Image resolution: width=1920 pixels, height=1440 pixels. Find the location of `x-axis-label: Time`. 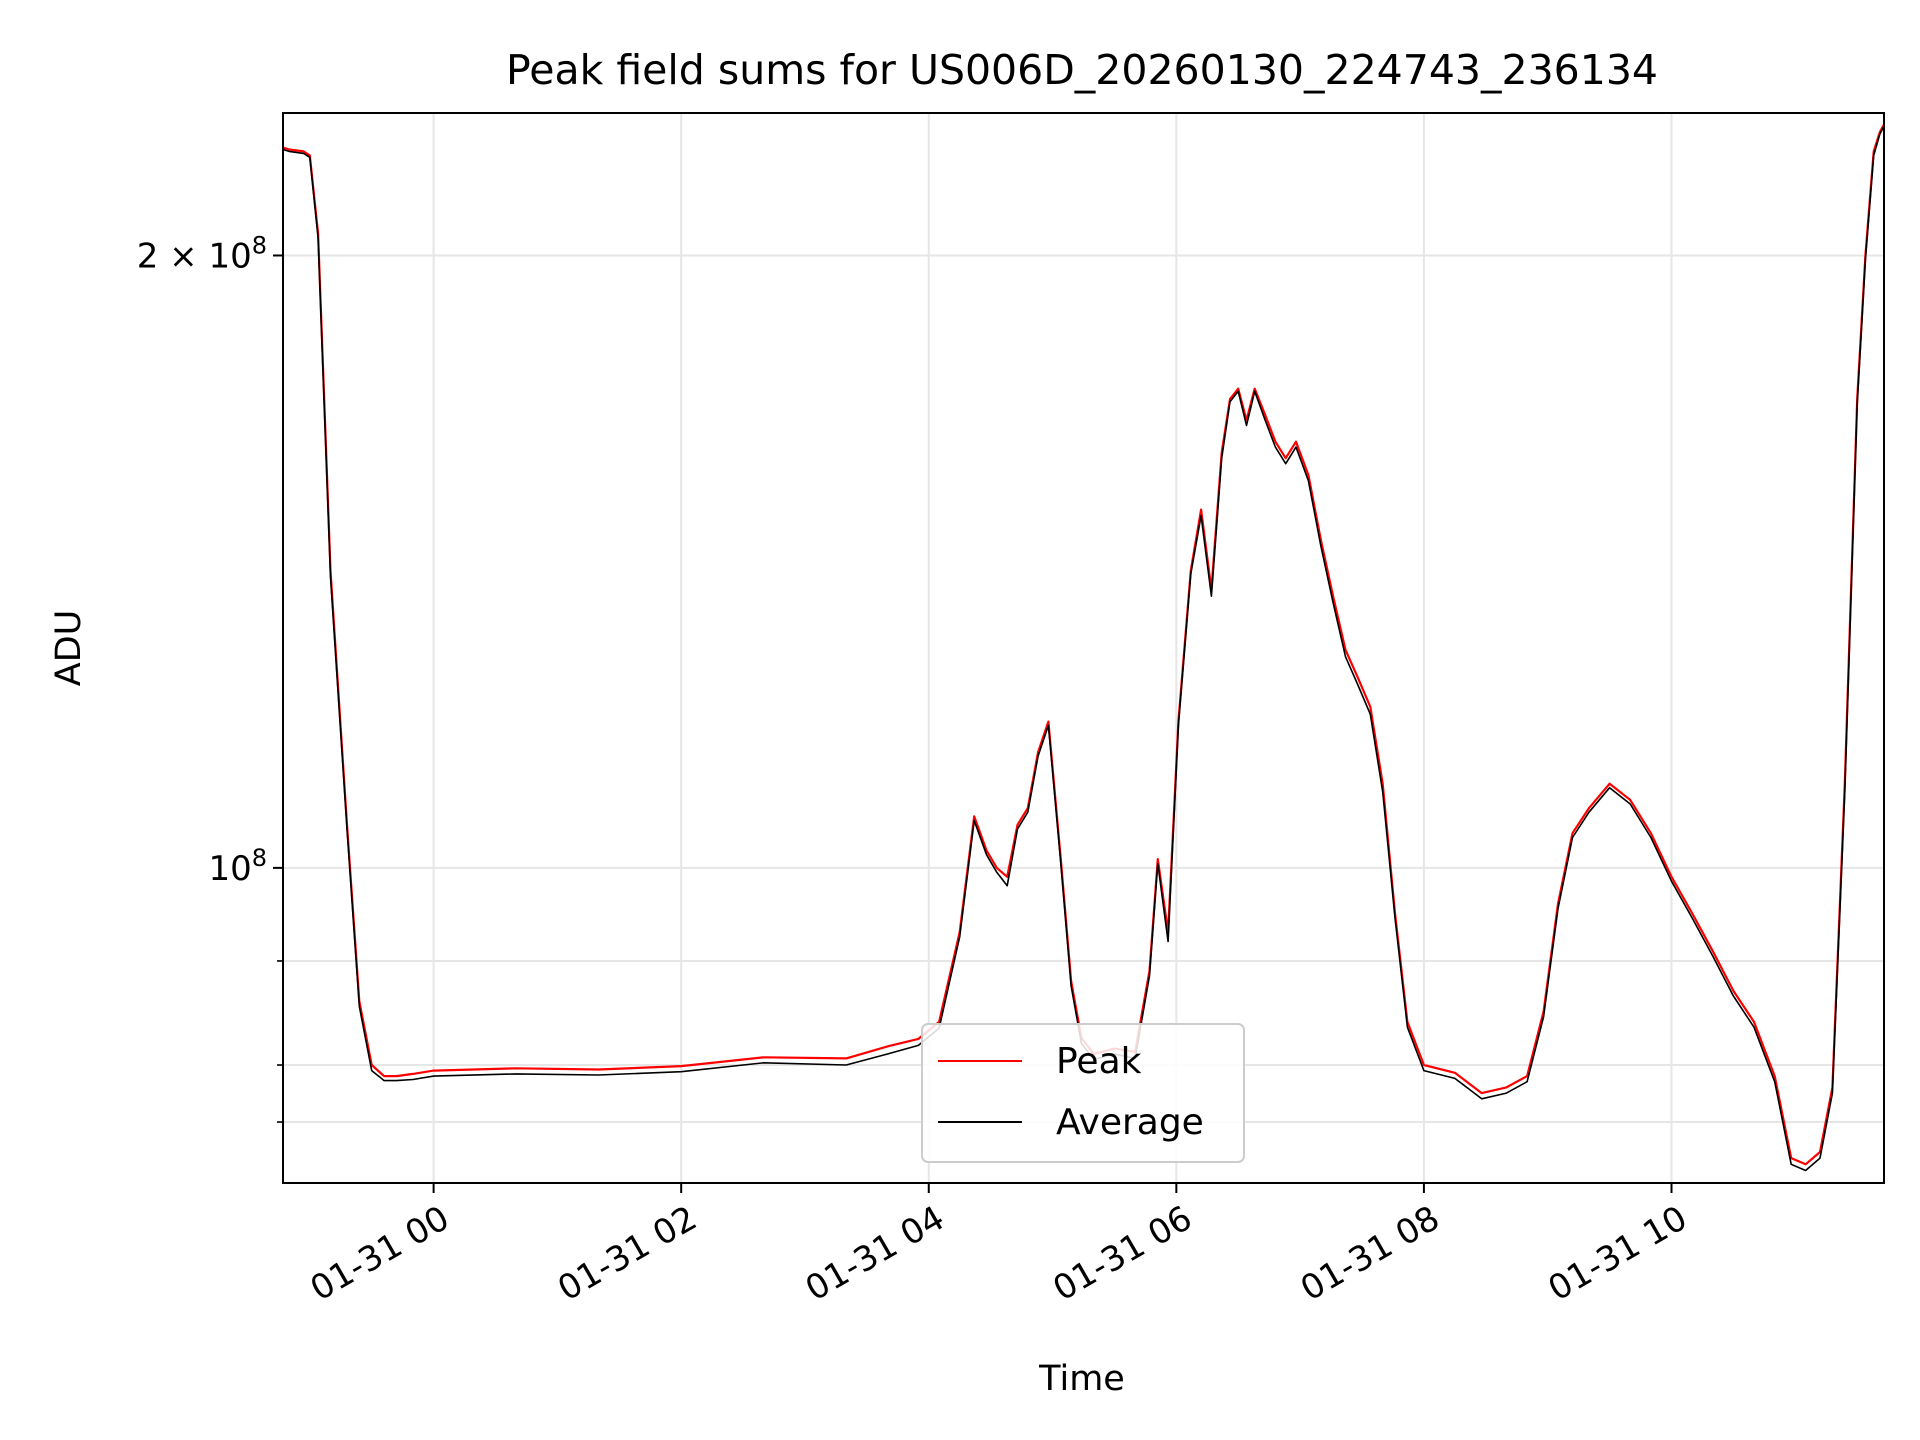

x-axis-label: Time is located at coordinates (1081, 1379).